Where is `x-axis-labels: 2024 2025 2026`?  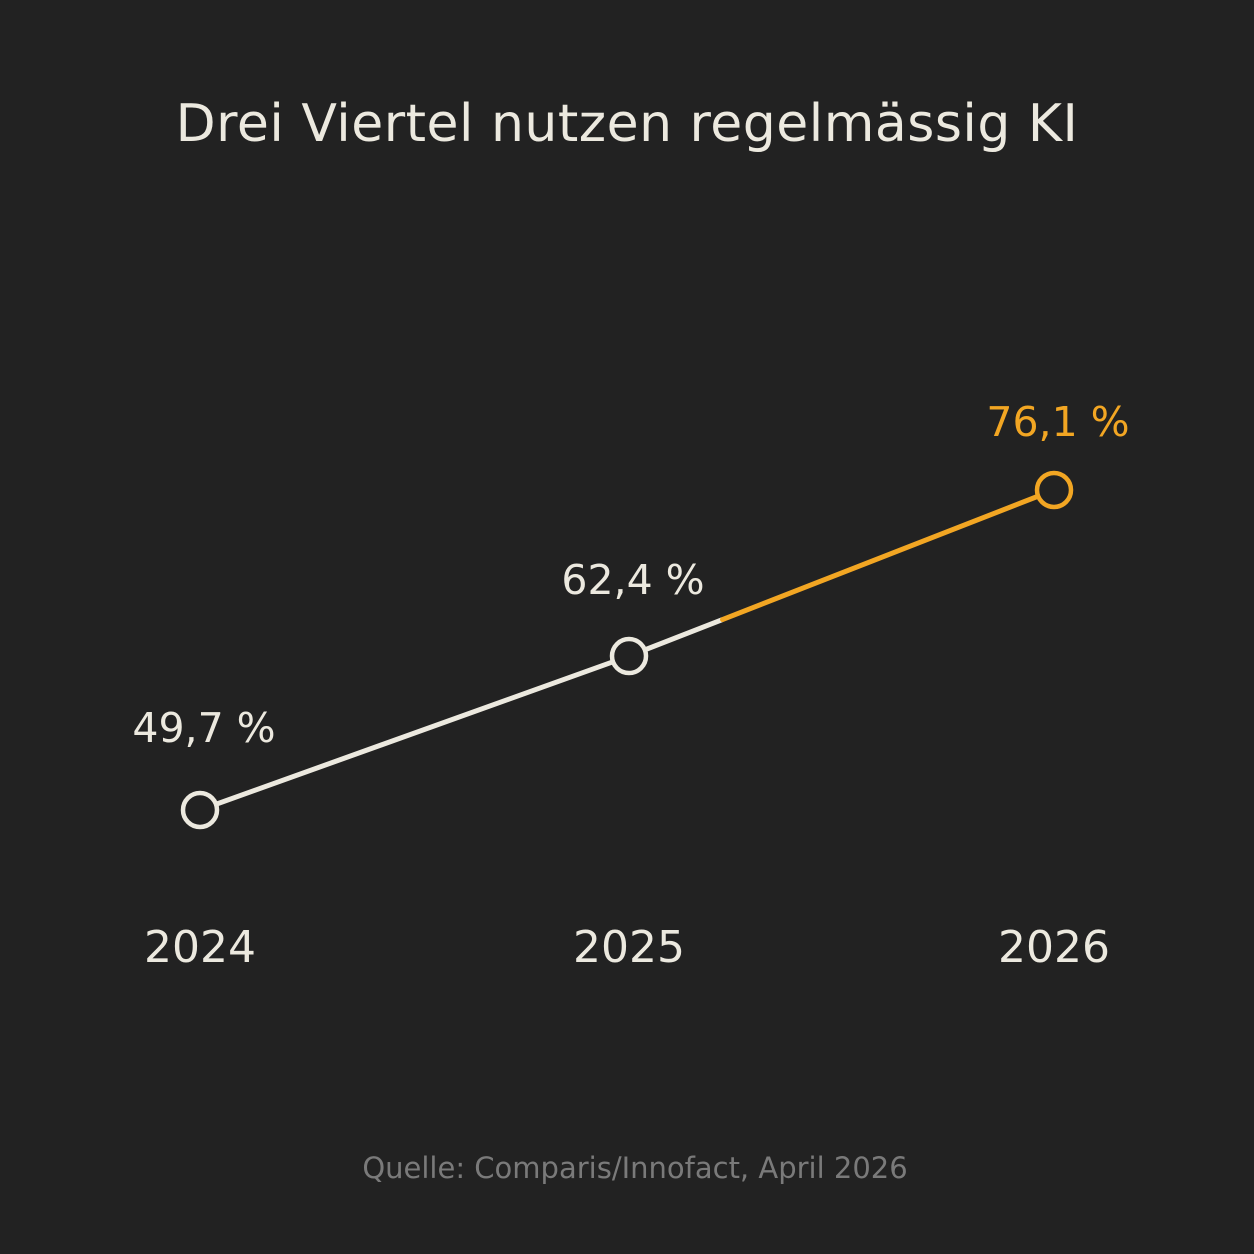
x-axis-labels: 2024 2025 2026 is located at coordinates (627, 947).